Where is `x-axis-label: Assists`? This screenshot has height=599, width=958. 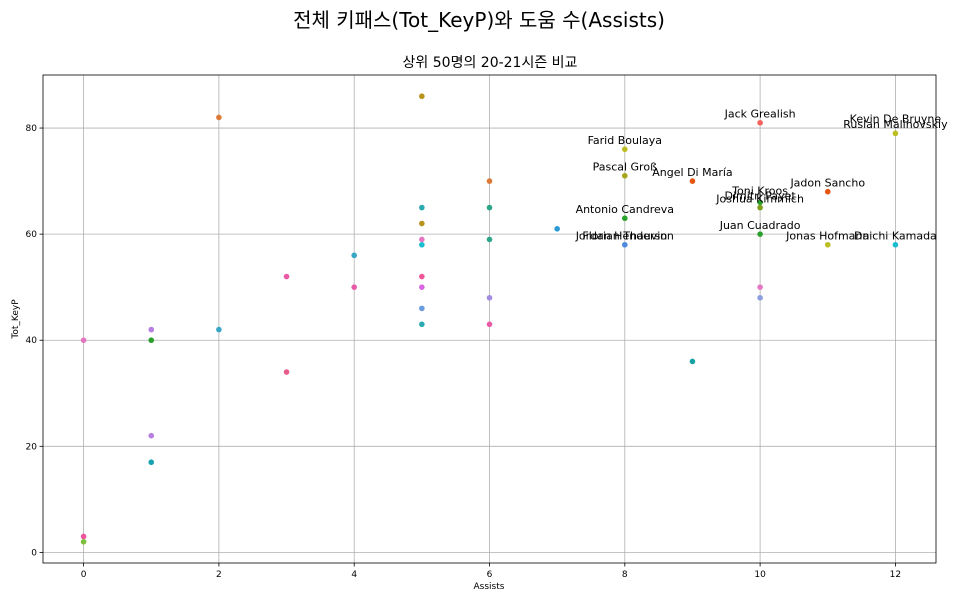
x-axis-label: Assists is located at coordinates (489, 587).